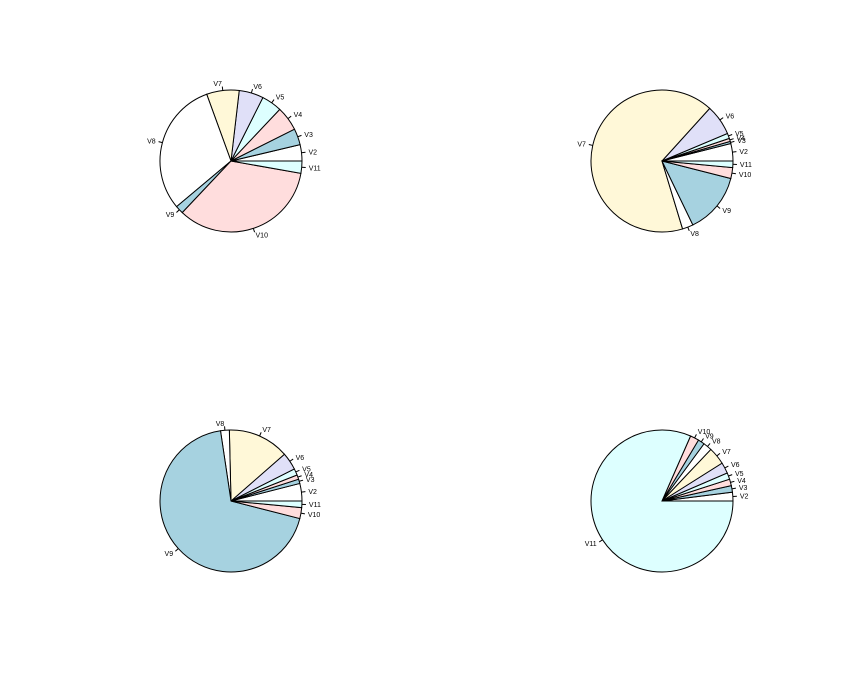 The height and width of the screenshot is (684, 861). What do you see at coordinates (234, 160) in the screenshot?
I see `pie-chart-1: V2 V3 V4 V5 V6 V7 V8 V9 V10 V11` at bounding box center [234, 160].